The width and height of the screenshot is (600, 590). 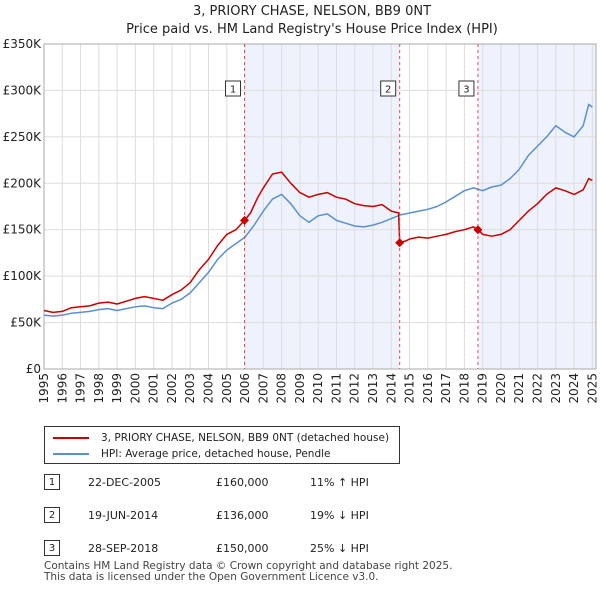 What do you see at coordinates (410, 388) in the screenshot?
I see `x-tick-label: 2015` at bounding box center [410, 388].